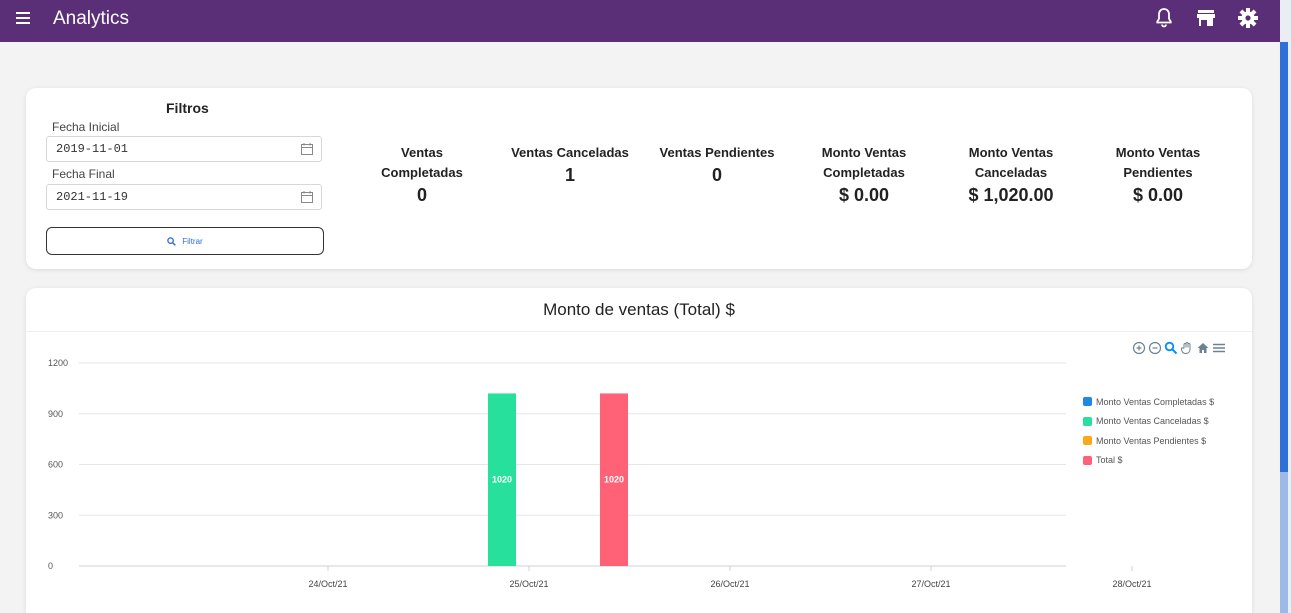 The height and width of the screenshot is (613, 1291). I want to click on legend-item: Monto Ventas Completadas $, so click(1148, 402).